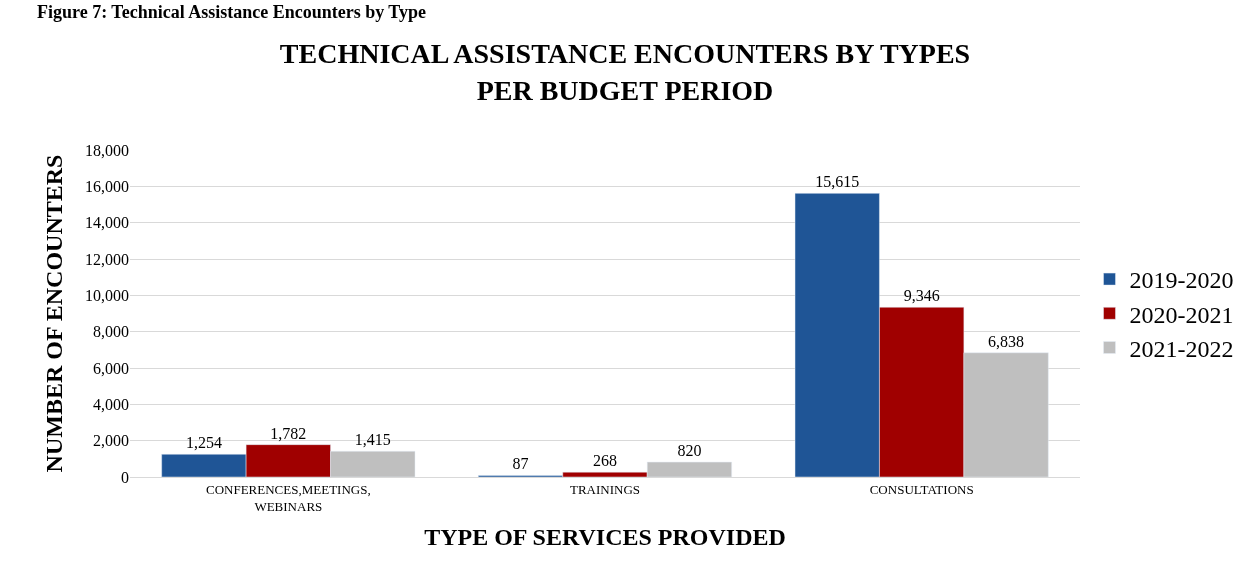 The width and height of the screenshot is (1250, 577). Describe the element at coordinates (605, 489) in the screenshot. I see `x-tick-label: TRAININGS` at that location.